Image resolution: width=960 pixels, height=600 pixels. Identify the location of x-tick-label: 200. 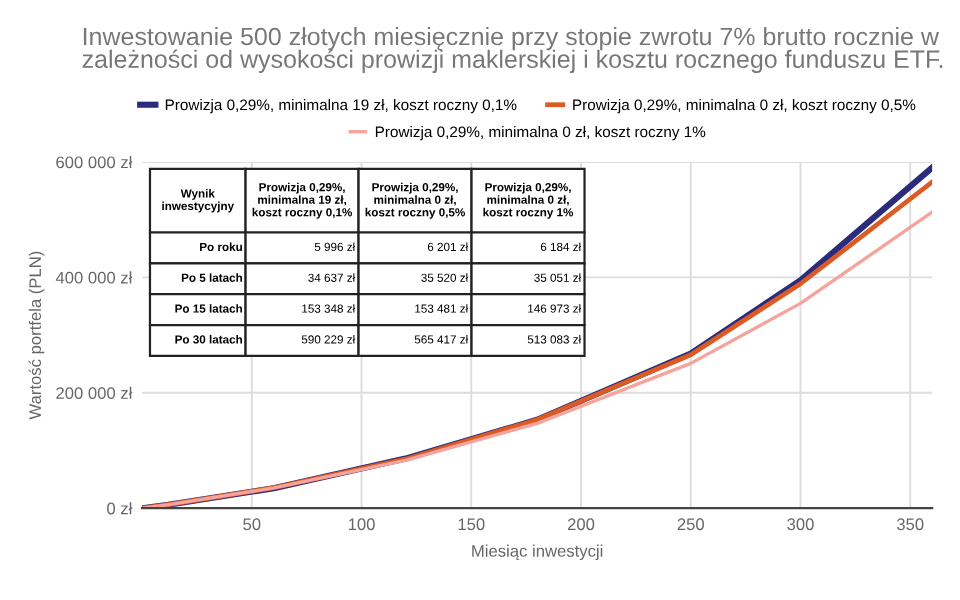
(581, 524).